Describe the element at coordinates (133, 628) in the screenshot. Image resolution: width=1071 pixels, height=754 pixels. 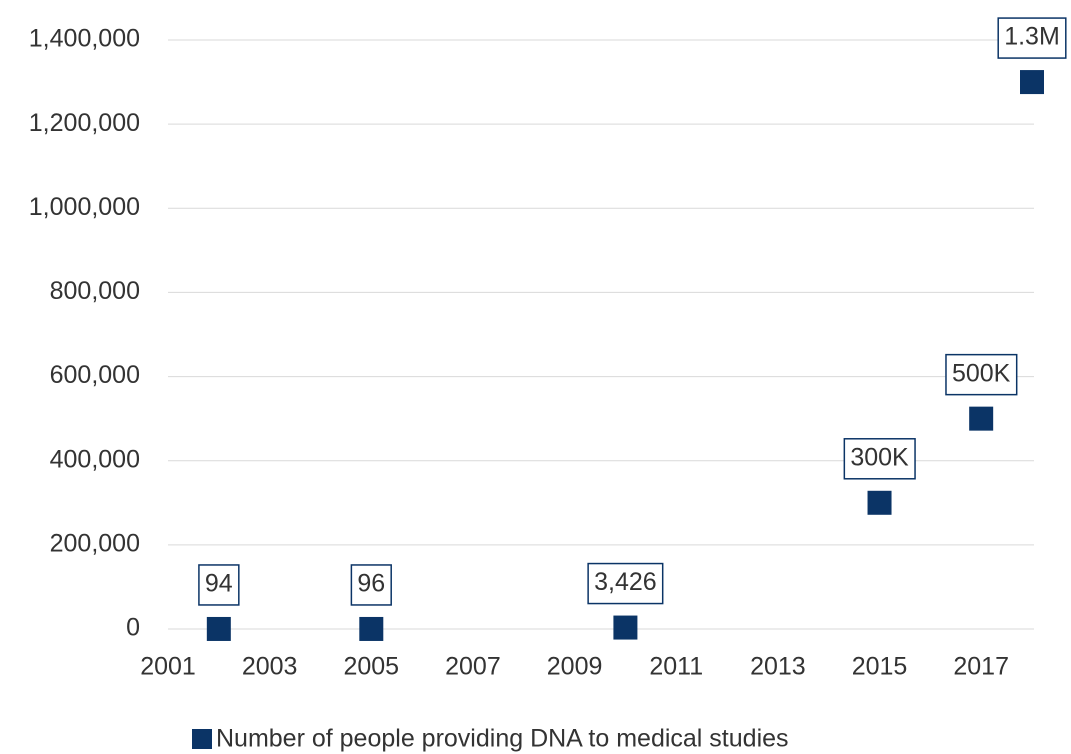
I see `y-tick-label: 0` at that location.